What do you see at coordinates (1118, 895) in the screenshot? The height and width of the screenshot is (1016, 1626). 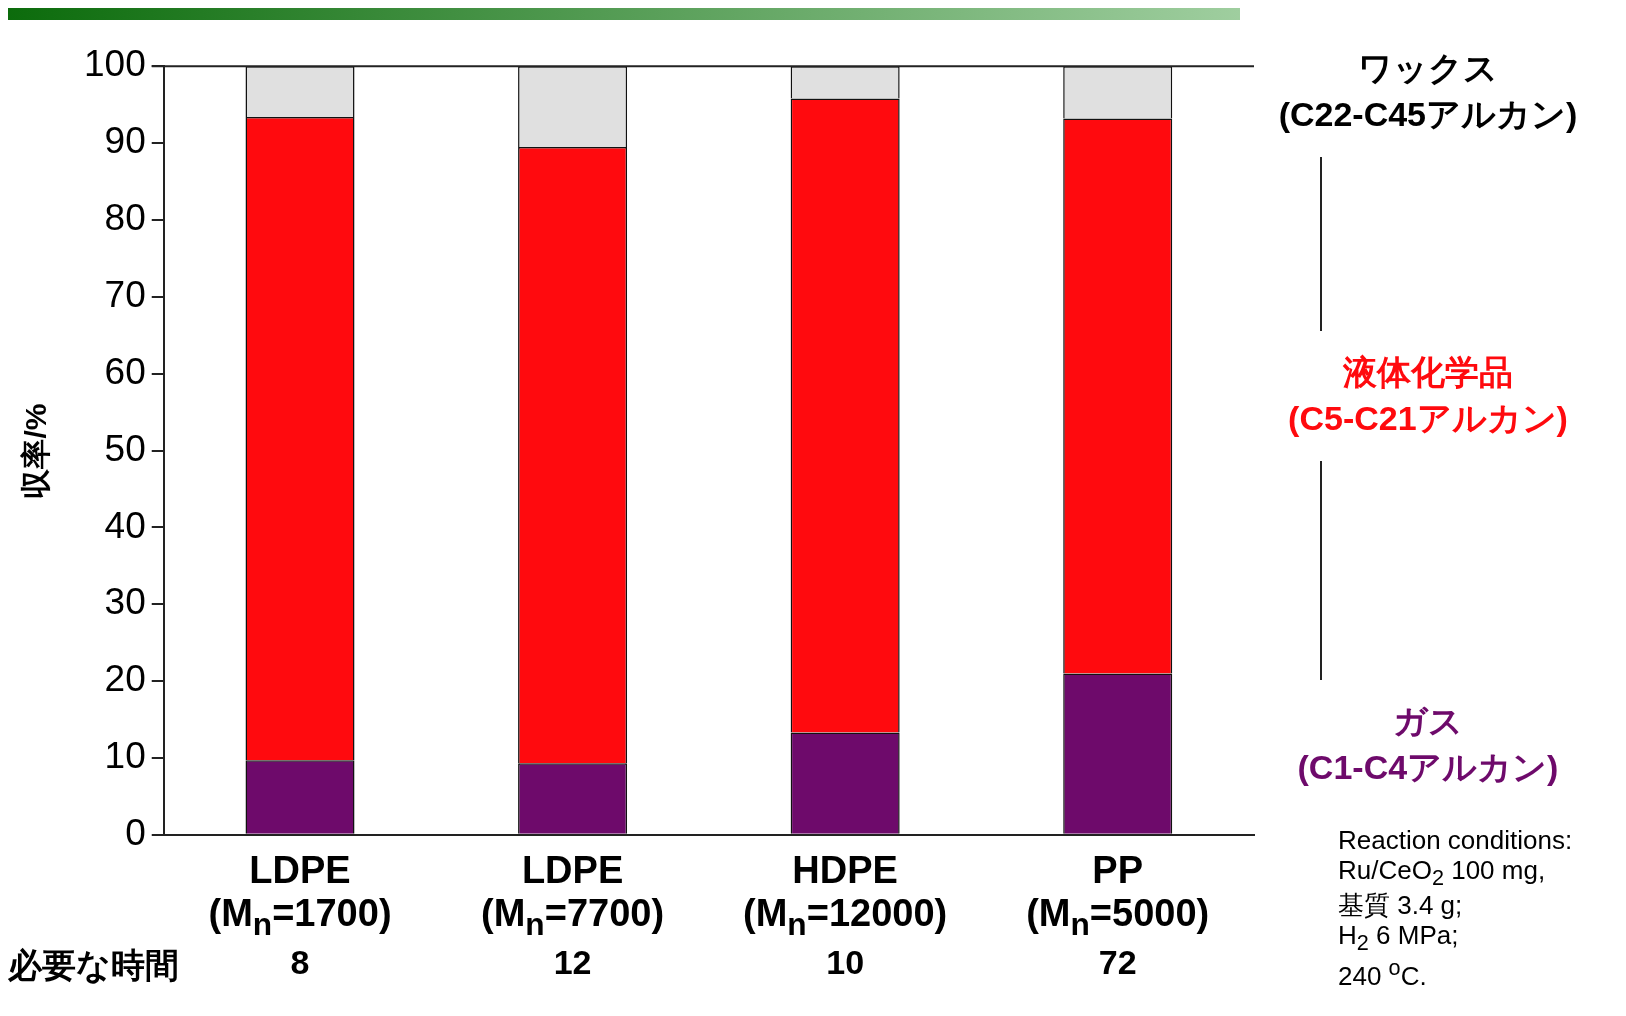 I see `x-tick-label: PP (M$_{n}$=5000)` at bounding box center [1118, 895].